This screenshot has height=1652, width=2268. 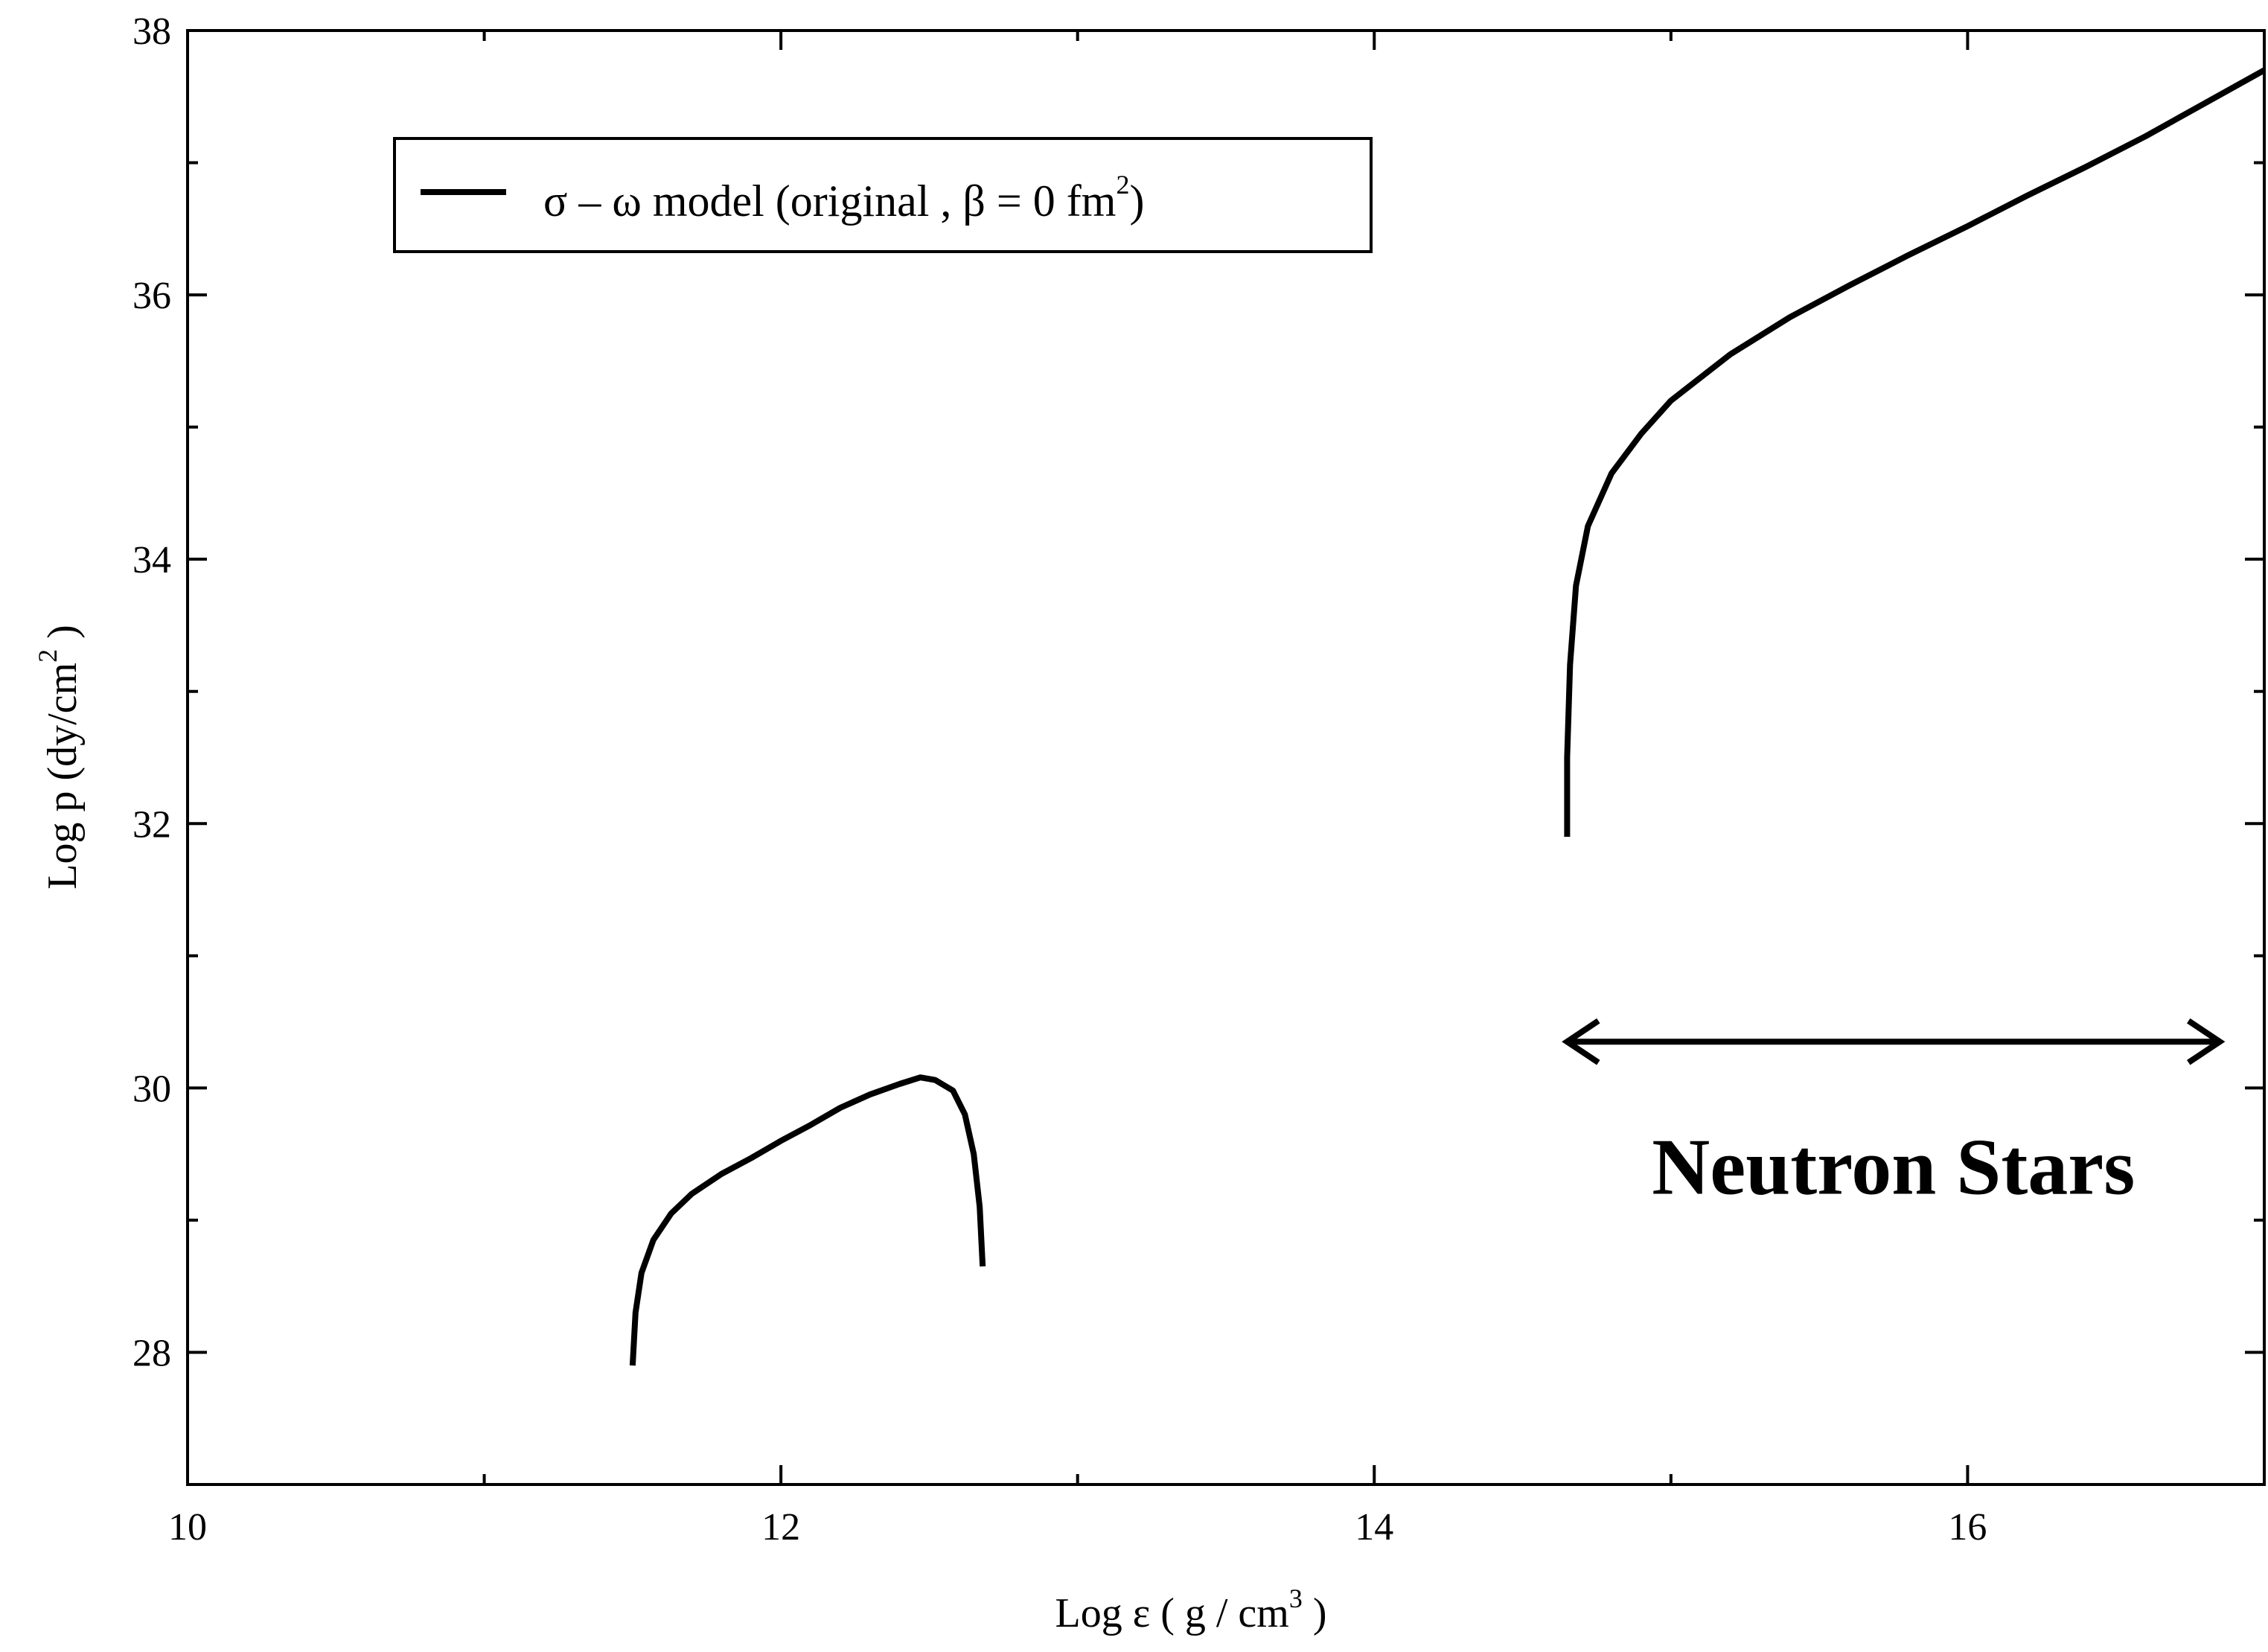 I want to click on x-axis-title: Log ε ( g / cm3 ), so click(x=1191, y=1610).